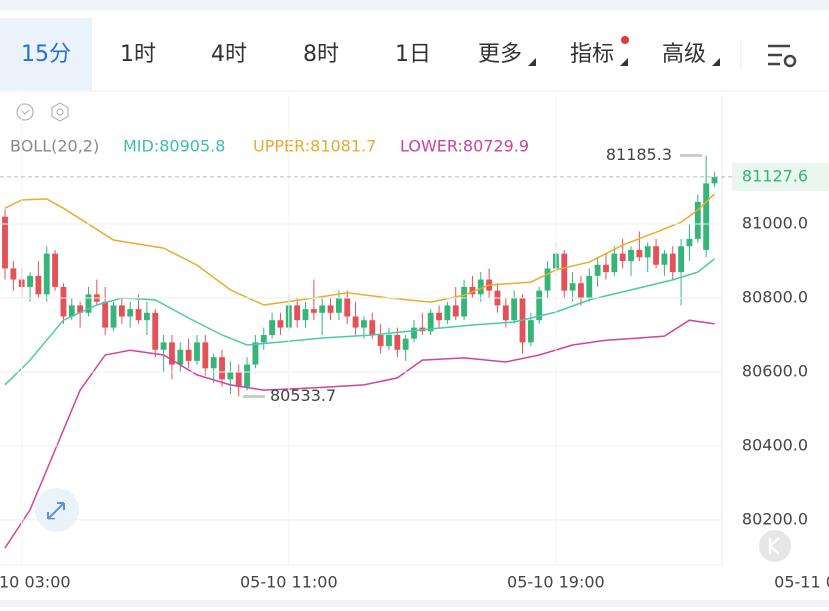  Describe the element at coordinates (775, 175) in the screenshot. I see `last-price-label: 81127.6` at that location.